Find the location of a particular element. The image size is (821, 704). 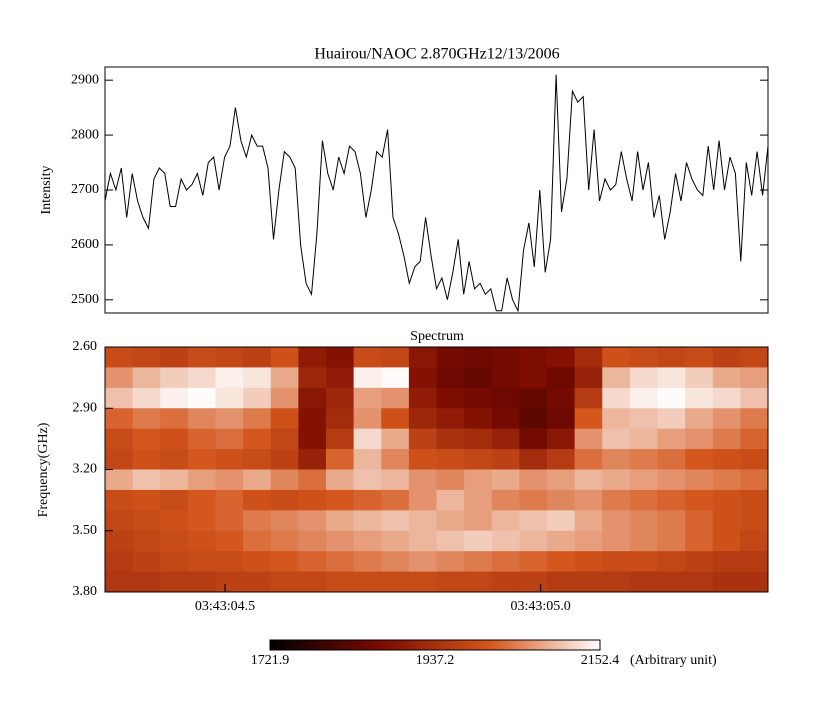

x-tick-label: 03:43:05.0 is located at coordinates (541, 606).